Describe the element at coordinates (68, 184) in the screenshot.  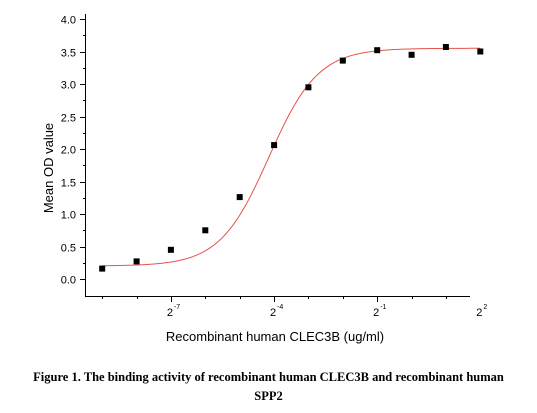
I see `y-tick-label: 1.5` at that location.